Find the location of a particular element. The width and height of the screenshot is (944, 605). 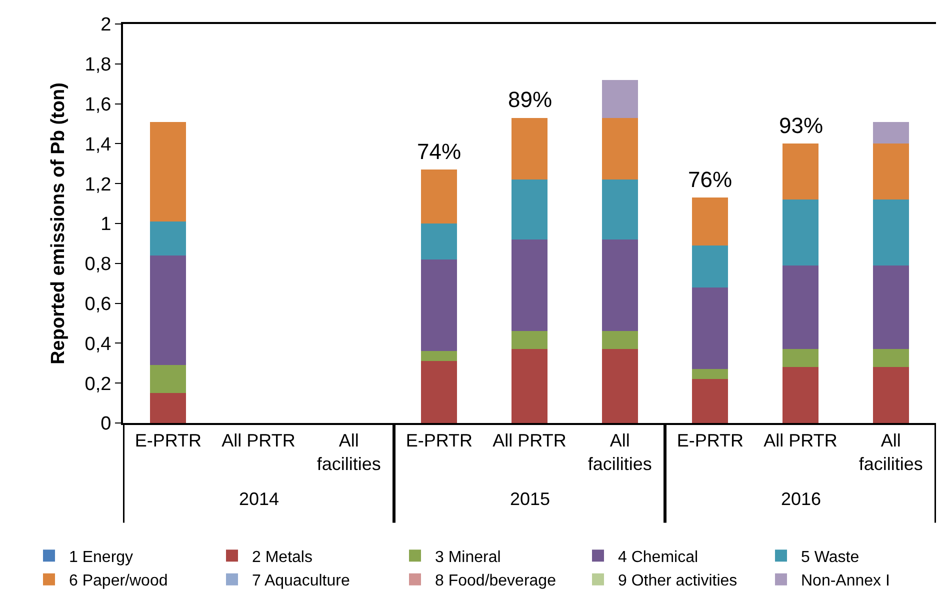

text: 2015 is located at coordinates (530, 499).